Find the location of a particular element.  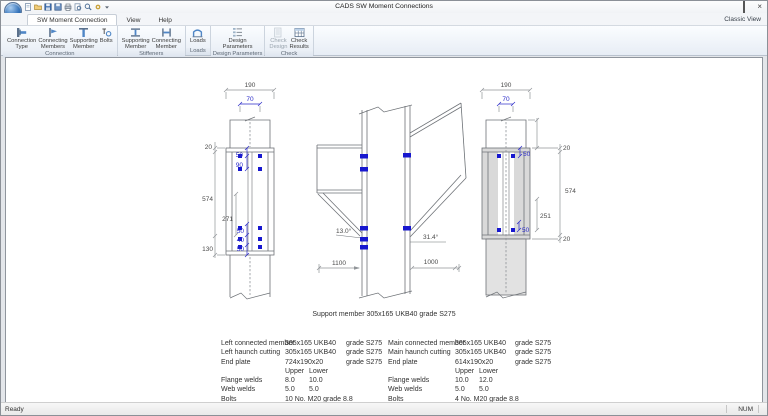

new-icon is located at coordinates (28, 7).